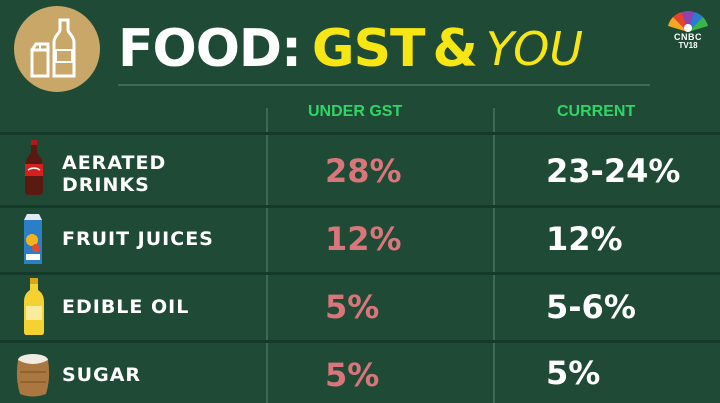  Describe the element at coordinates (688, 45) in the screenshot. I see `logo-text-tv18: TV18` at that location.